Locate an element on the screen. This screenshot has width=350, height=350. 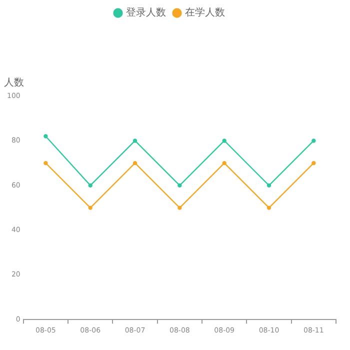
y-axis-title: 人数 is located at coordinates (14, 83).